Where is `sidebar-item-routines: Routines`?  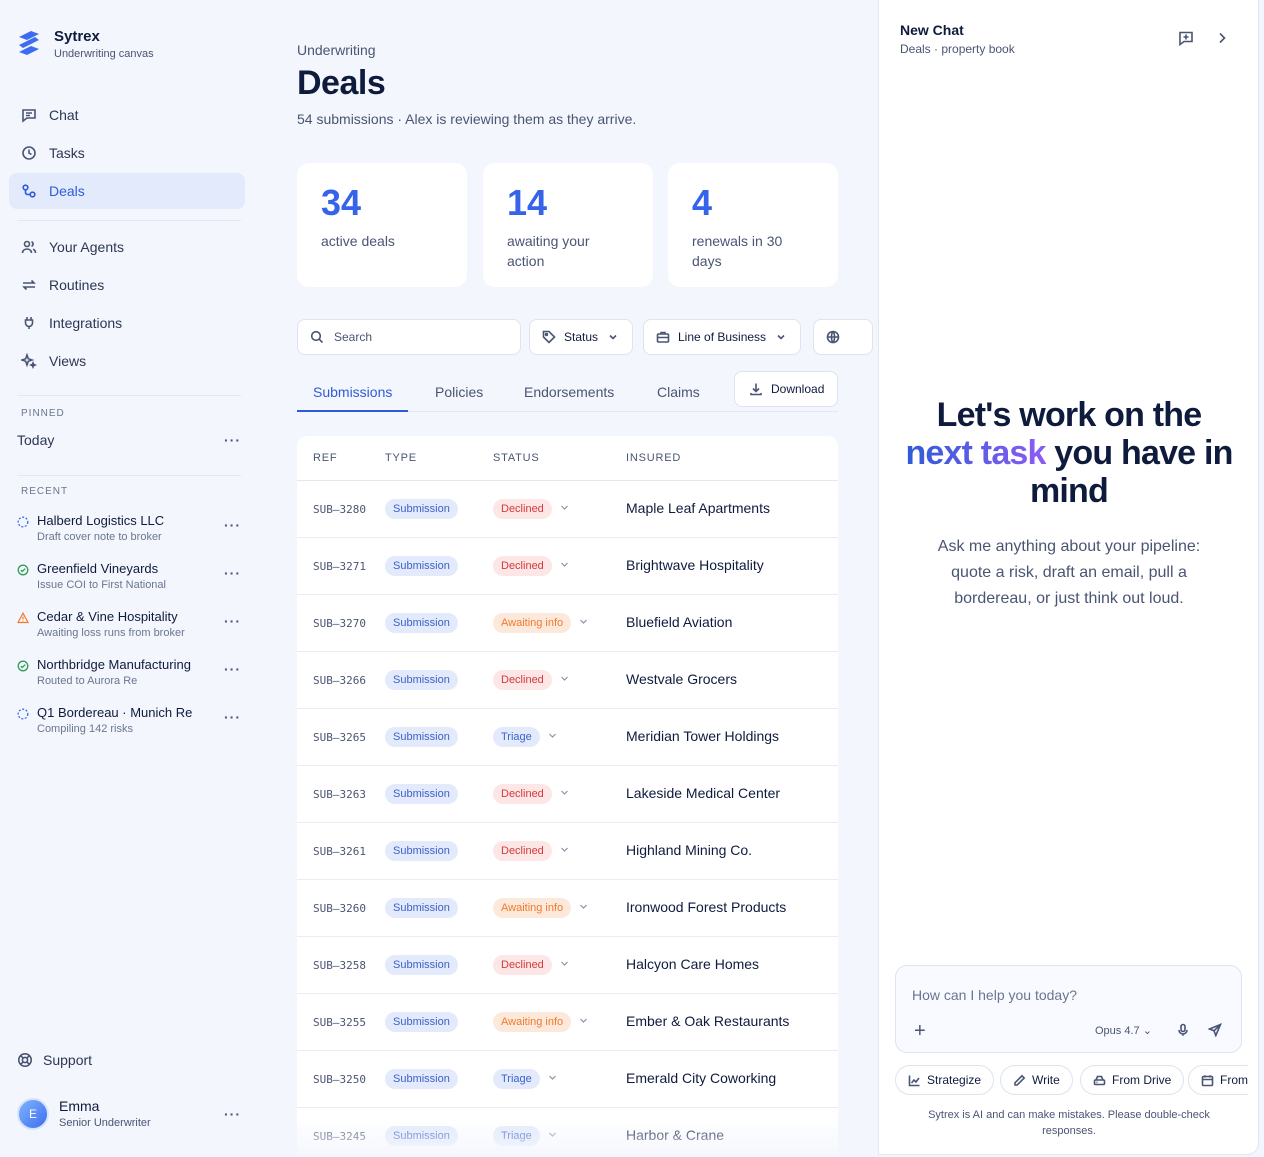 sidebar-item-routines: Routines is located at coordinates (127, 285).